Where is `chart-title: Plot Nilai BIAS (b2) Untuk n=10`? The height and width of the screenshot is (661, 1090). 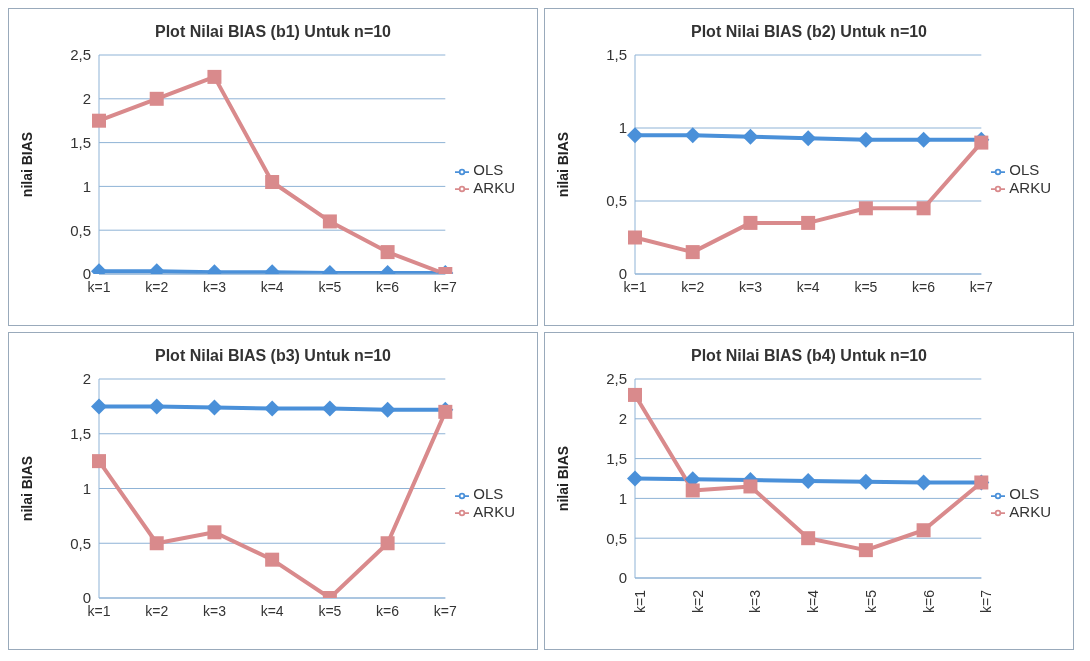 chart-title: Plot Nilai BIAS (b2) Untuk n=10 is located at coordinates (809, 31).